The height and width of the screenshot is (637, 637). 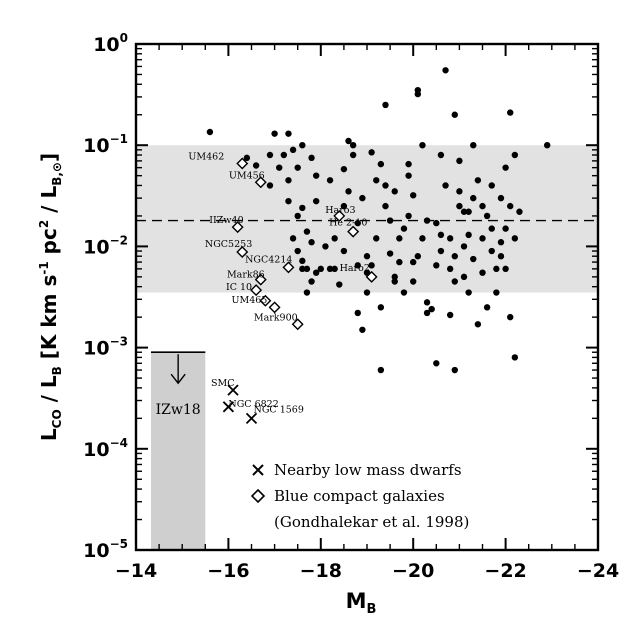 What do you see at coordinates (228, 244) in the screenshot?
I see `point-label: NGC5253` at bounding box center [228, 244].